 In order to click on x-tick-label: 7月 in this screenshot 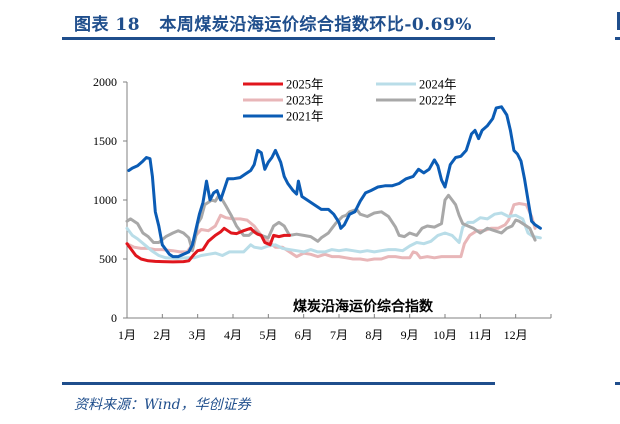, I will do `click(339, 335)`.